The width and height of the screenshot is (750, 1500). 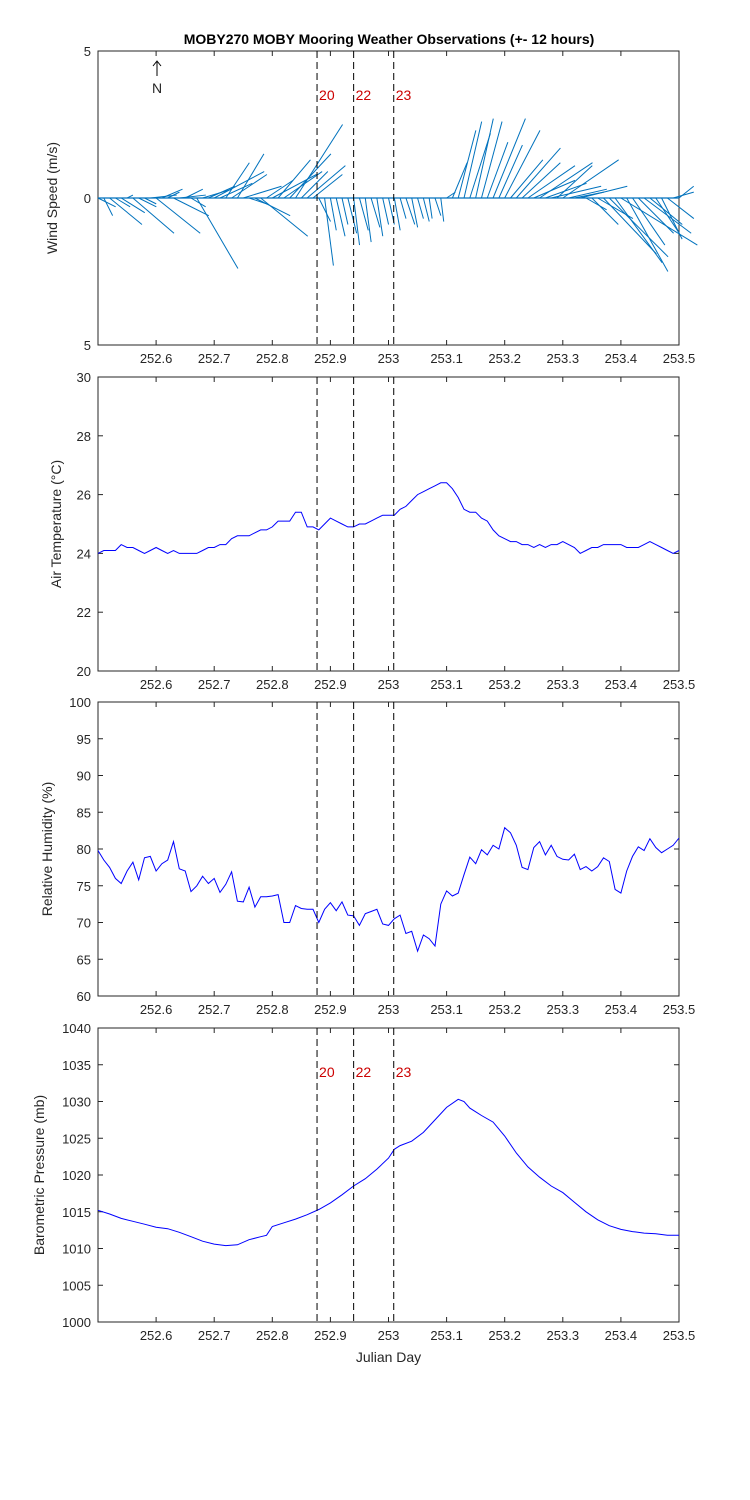 I want to click on y-tick-label: 70, so click(x=84, y=923).